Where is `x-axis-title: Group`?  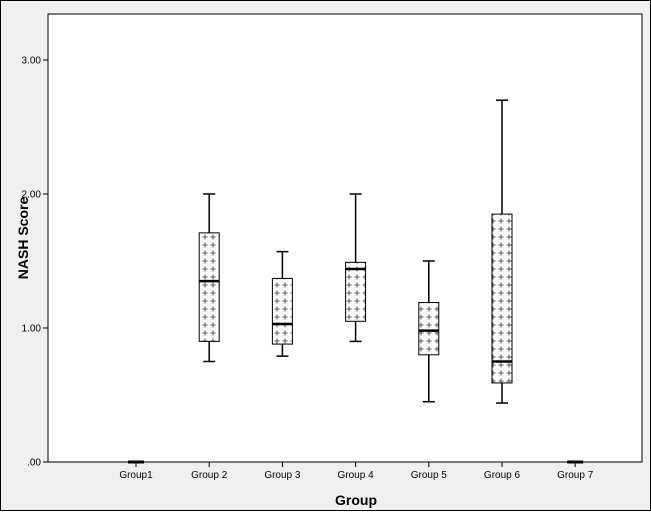 x-axis-title: Group is located at coordinates (356, 500).